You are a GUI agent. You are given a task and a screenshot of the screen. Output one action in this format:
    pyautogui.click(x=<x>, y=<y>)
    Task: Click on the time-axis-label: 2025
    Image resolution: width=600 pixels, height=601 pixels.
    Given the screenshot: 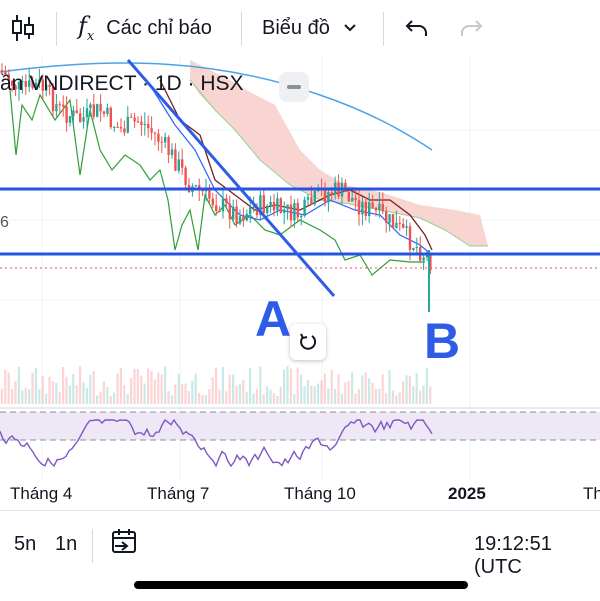 What is the action you would take?
    pyautogui.click(x=467, y=493)
    